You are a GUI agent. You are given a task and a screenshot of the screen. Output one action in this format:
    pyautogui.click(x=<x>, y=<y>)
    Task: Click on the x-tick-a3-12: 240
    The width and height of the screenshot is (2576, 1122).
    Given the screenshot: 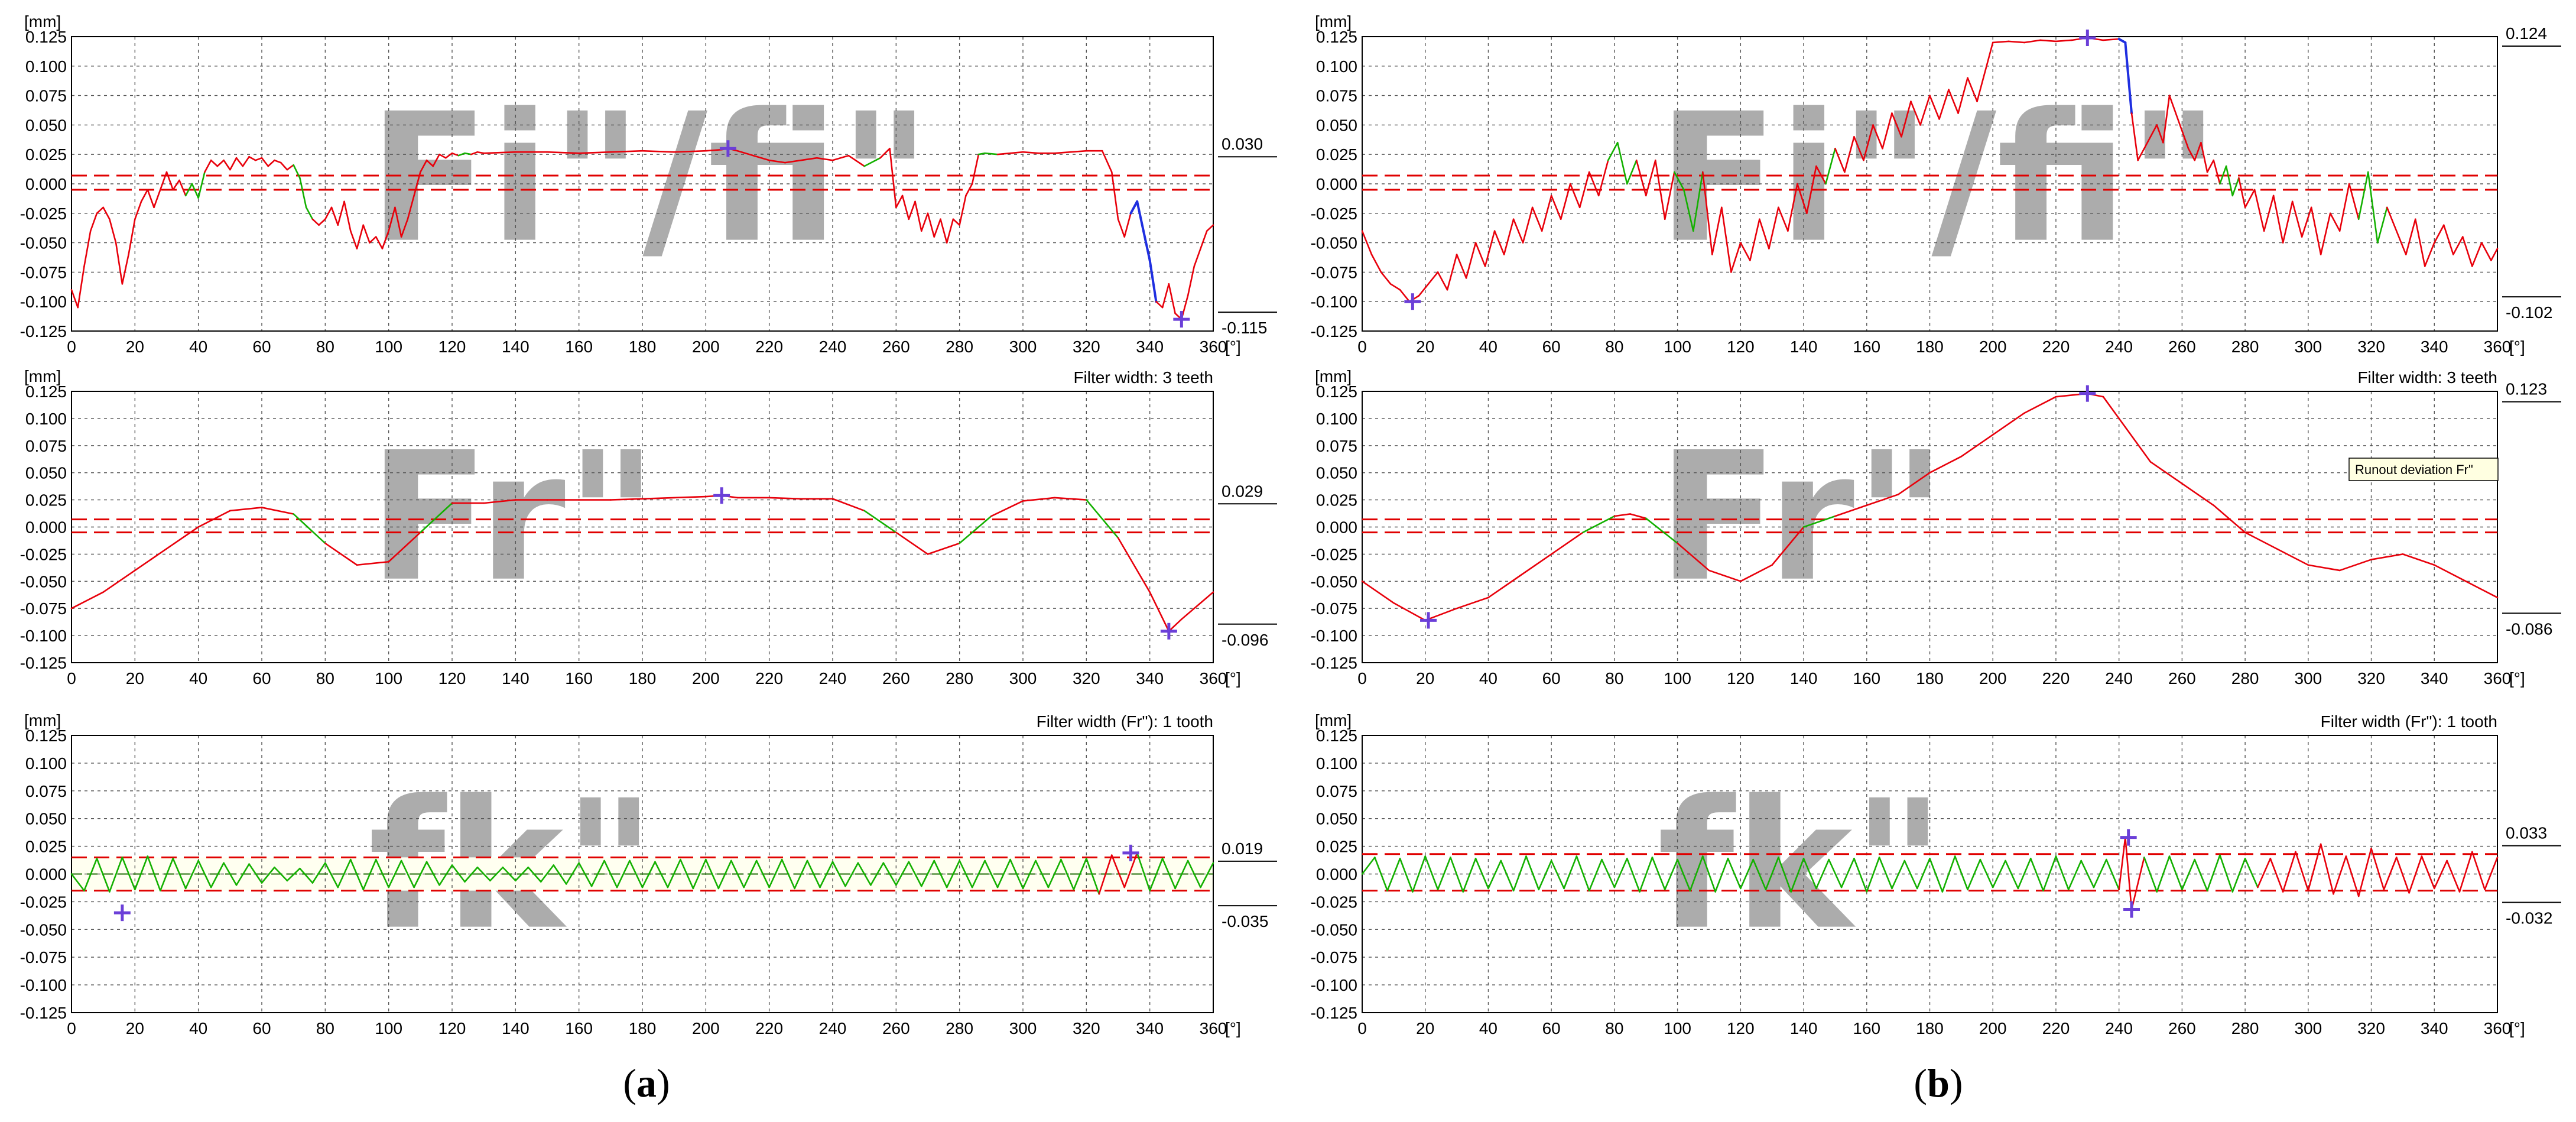 What is the action you would take?
    pyautogui.click(x=833, y=1028)
    